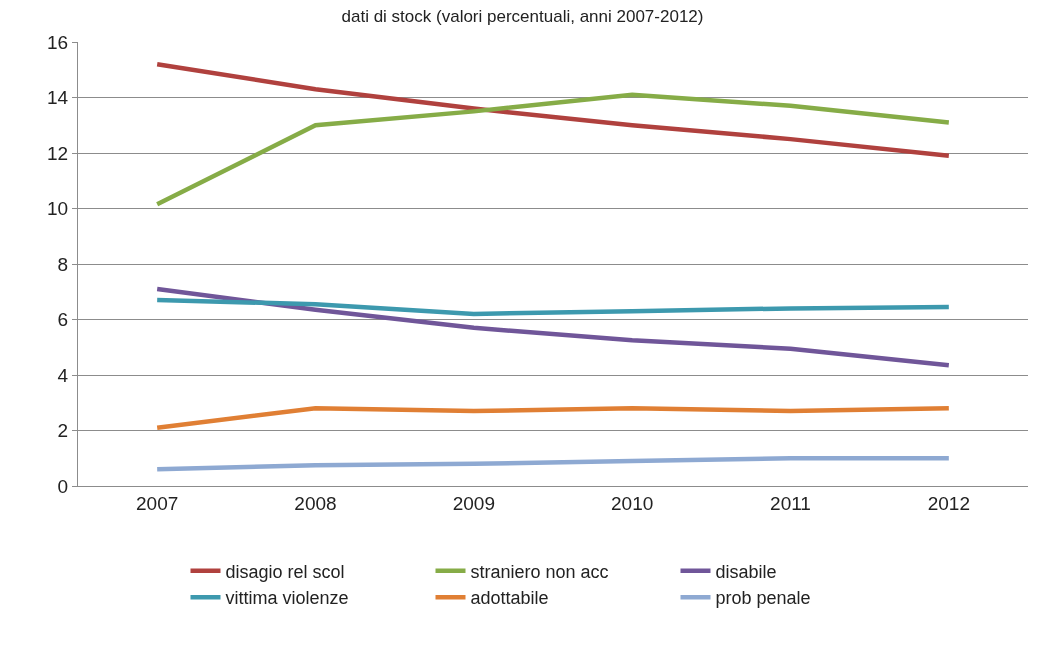 This screenshot has width=1045, height=646. I want to click on y-tick-label: 10, so click(58, 209).